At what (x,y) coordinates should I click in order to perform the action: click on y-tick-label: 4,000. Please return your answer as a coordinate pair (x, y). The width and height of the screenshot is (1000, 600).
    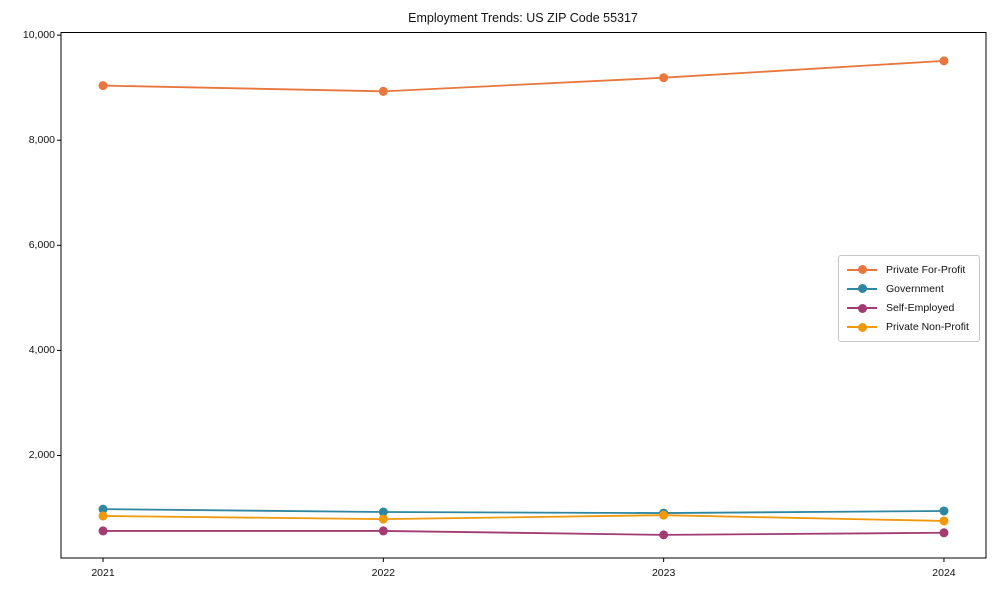
    Looking at the image, I should click on (41, 349).